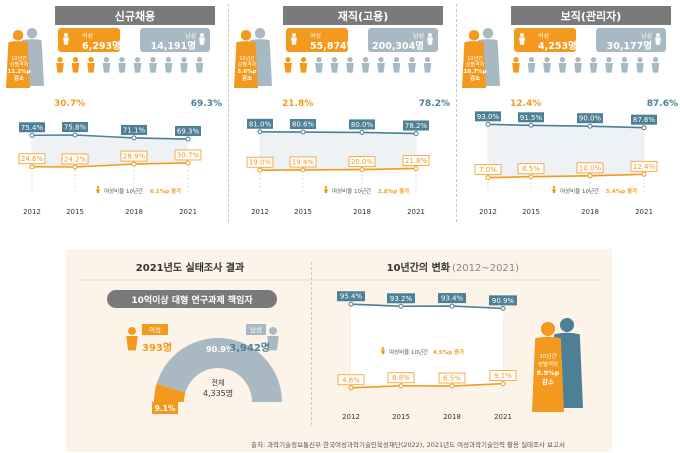  I want to click on gap-label-value: 12.2%p, so click(18, 72).